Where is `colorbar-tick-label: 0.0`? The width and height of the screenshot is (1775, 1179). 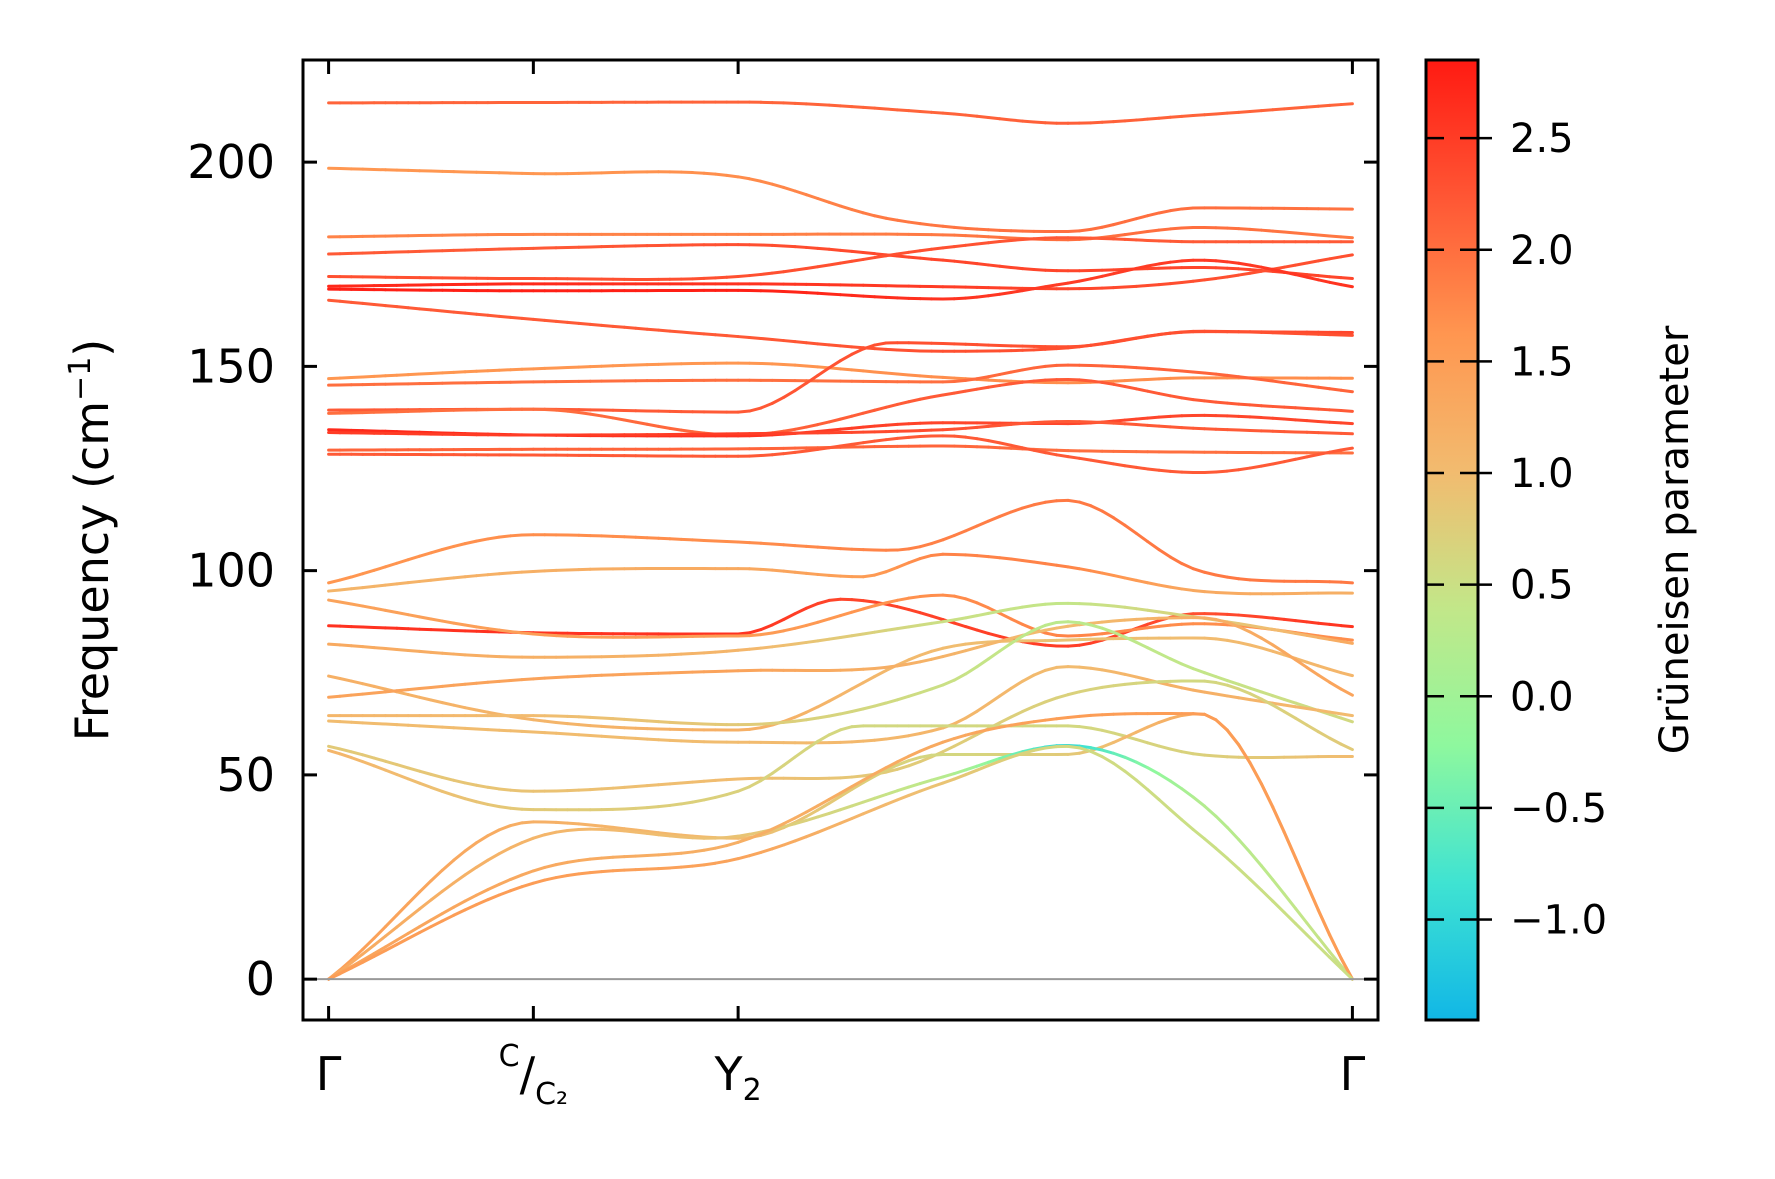
colorbar-tick-label: 0.0 is located at coordinates (1542, 697).